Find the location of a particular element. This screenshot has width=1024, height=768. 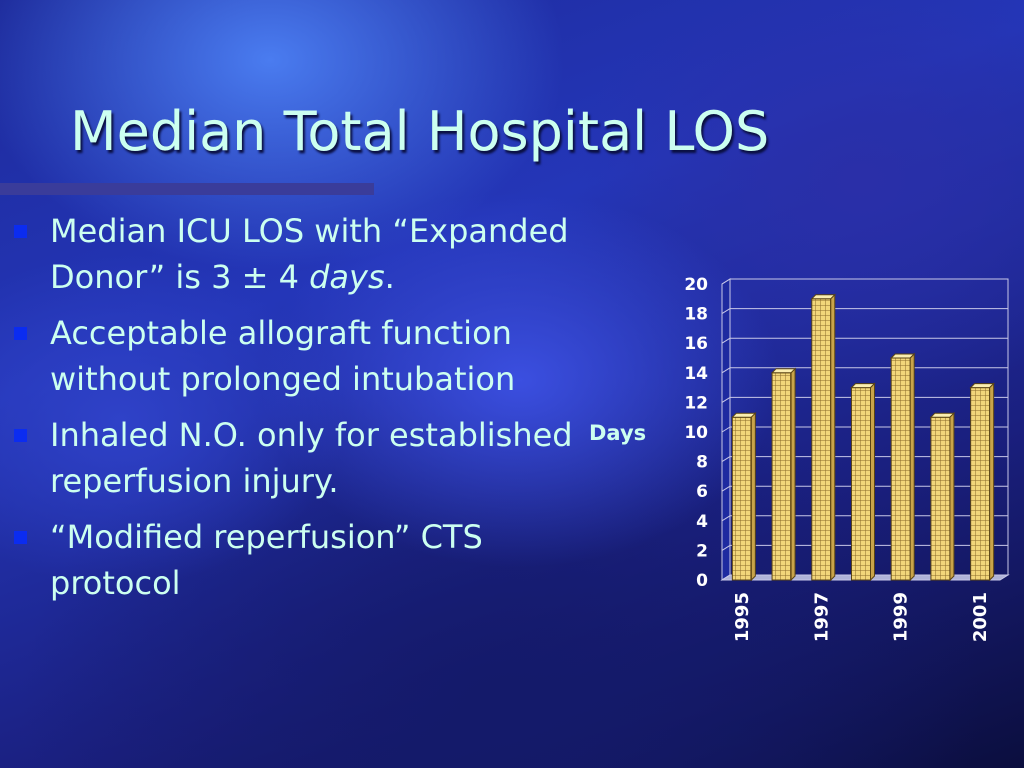

y-tick-label: 4 is located at coordinates (702, 522).